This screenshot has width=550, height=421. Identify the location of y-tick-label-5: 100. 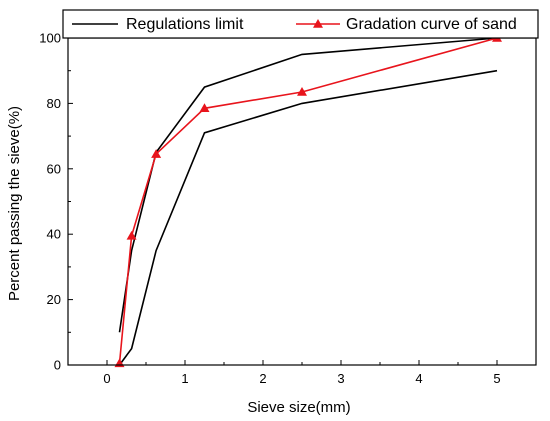
(50, 38).